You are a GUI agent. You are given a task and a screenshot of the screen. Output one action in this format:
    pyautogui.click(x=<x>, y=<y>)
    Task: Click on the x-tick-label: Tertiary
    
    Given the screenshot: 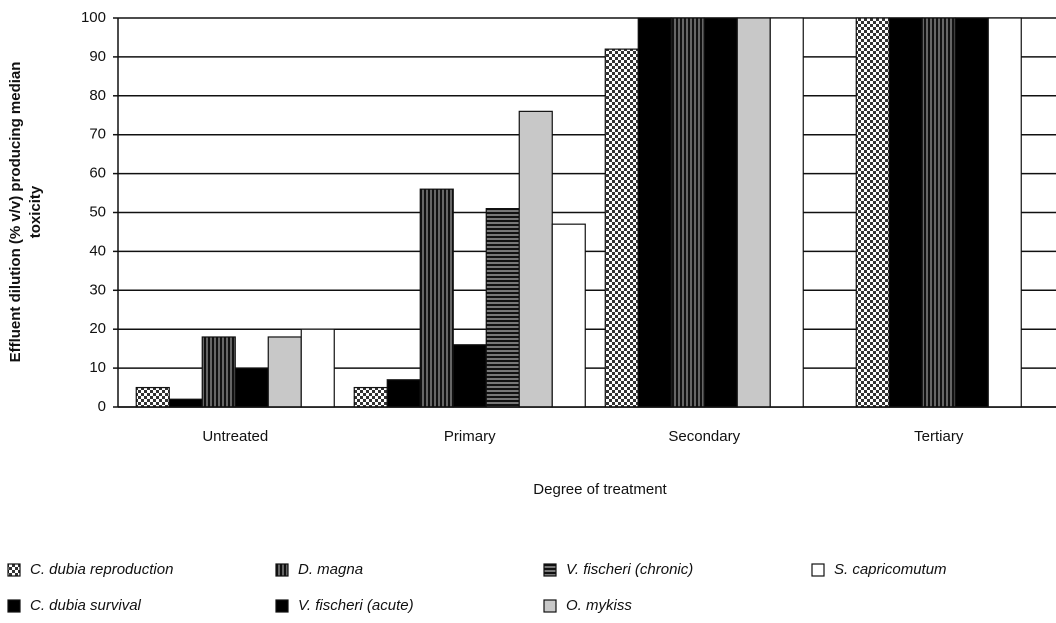 What is the action you would take?
    pyautogui.click(x=939, y=436)
    